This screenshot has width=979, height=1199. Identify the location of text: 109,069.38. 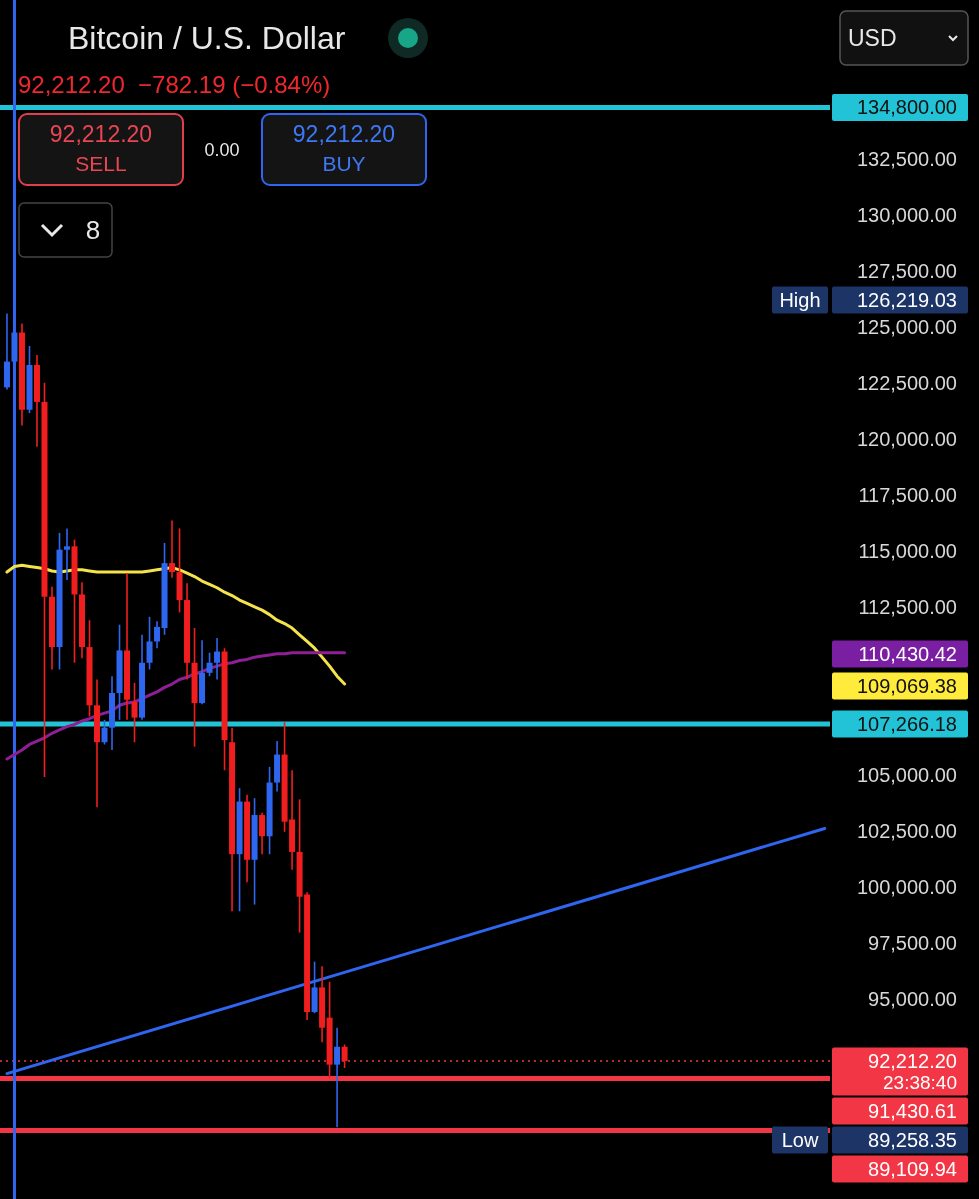
(906, 686).